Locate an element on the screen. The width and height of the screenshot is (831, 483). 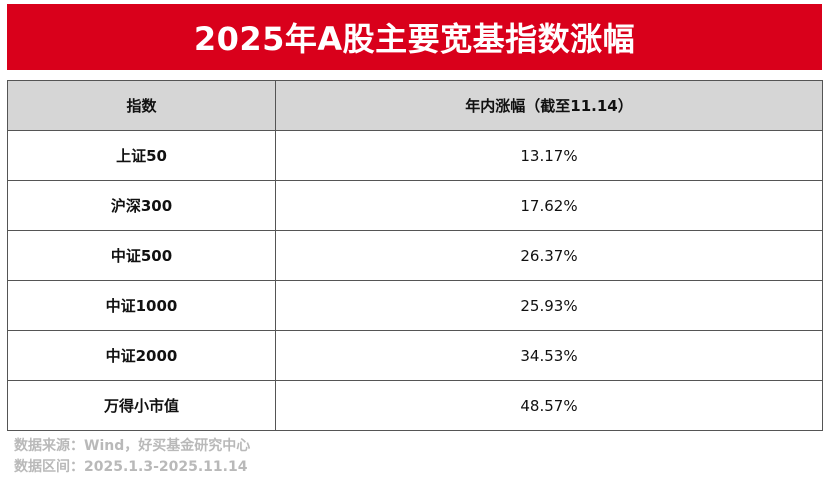
data-source-text: 数据来源：Wind，好买基金研究中心 is located at coordinates (132, 446).